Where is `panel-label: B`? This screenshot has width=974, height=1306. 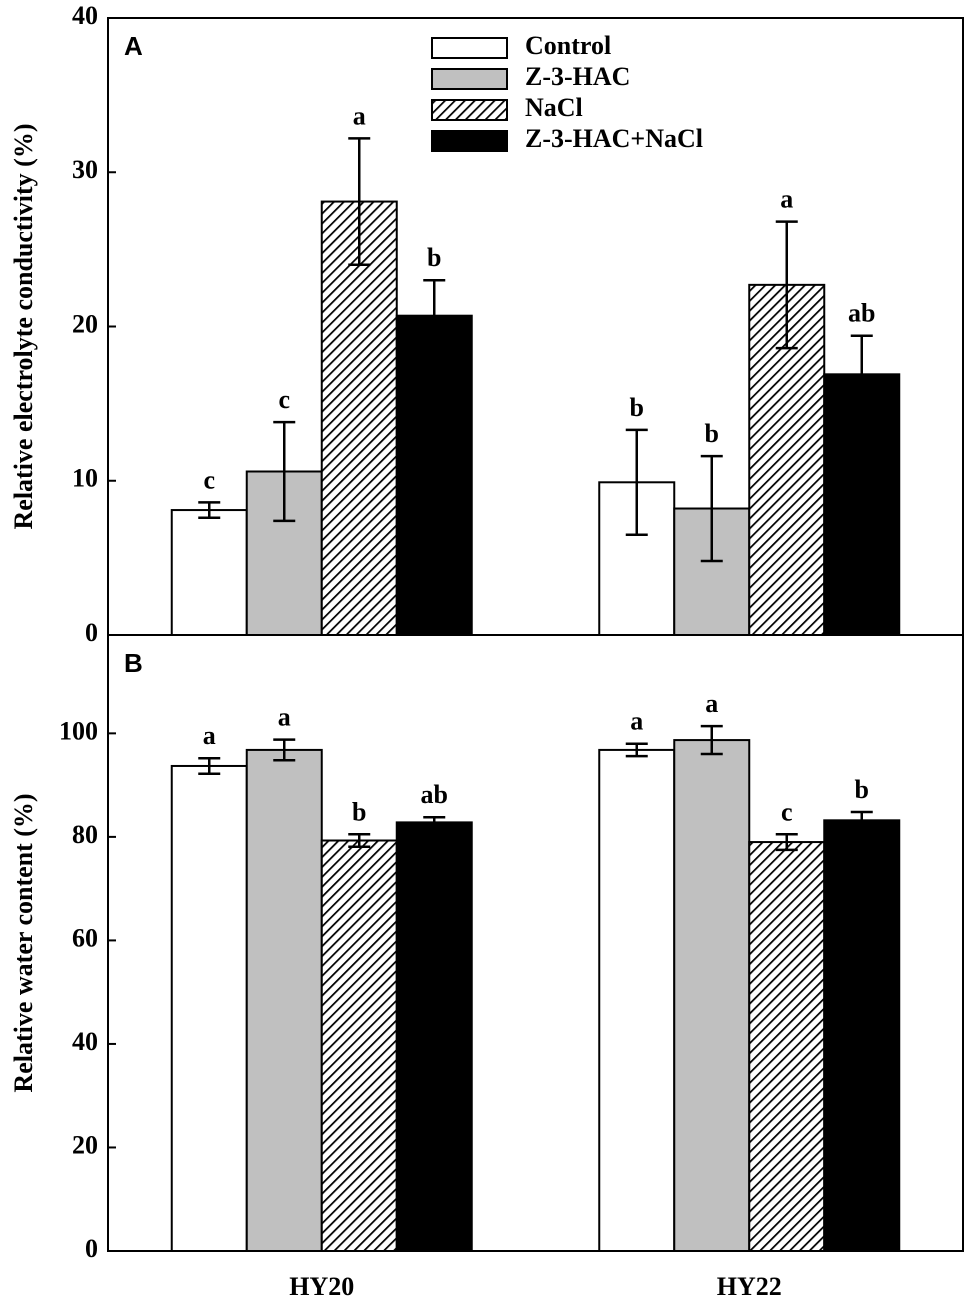 panel-label: B is located at coordinates (133, 663).